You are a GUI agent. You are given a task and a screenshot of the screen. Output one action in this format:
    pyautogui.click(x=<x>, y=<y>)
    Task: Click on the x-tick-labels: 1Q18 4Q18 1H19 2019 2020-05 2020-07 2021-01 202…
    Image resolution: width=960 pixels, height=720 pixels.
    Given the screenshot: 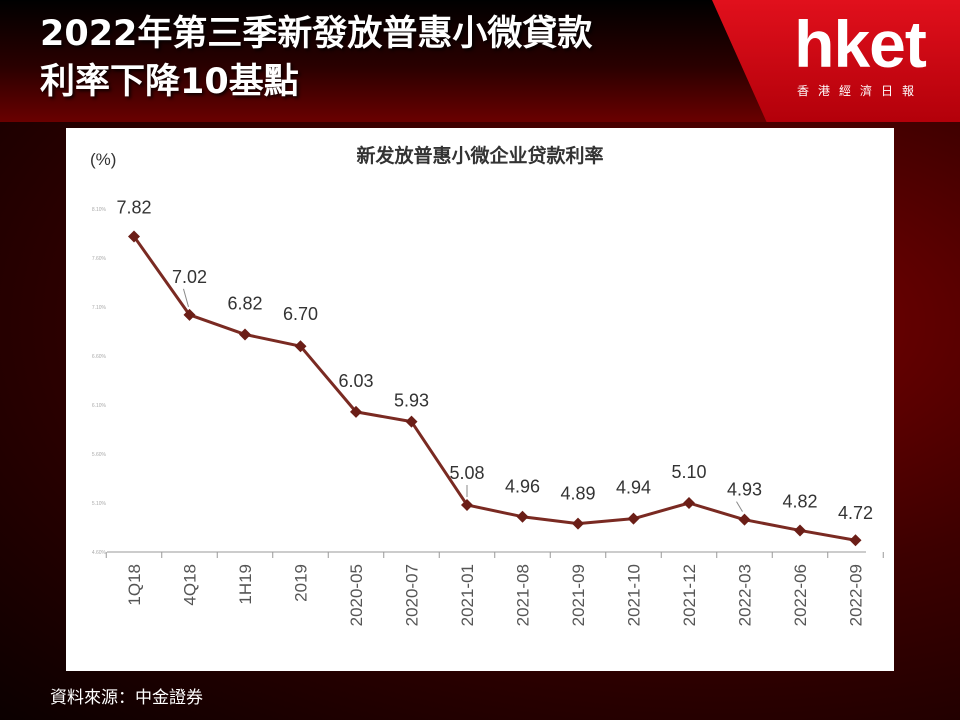 What is the action you would take?
    pyautogui.click(x=495, y=595)
    